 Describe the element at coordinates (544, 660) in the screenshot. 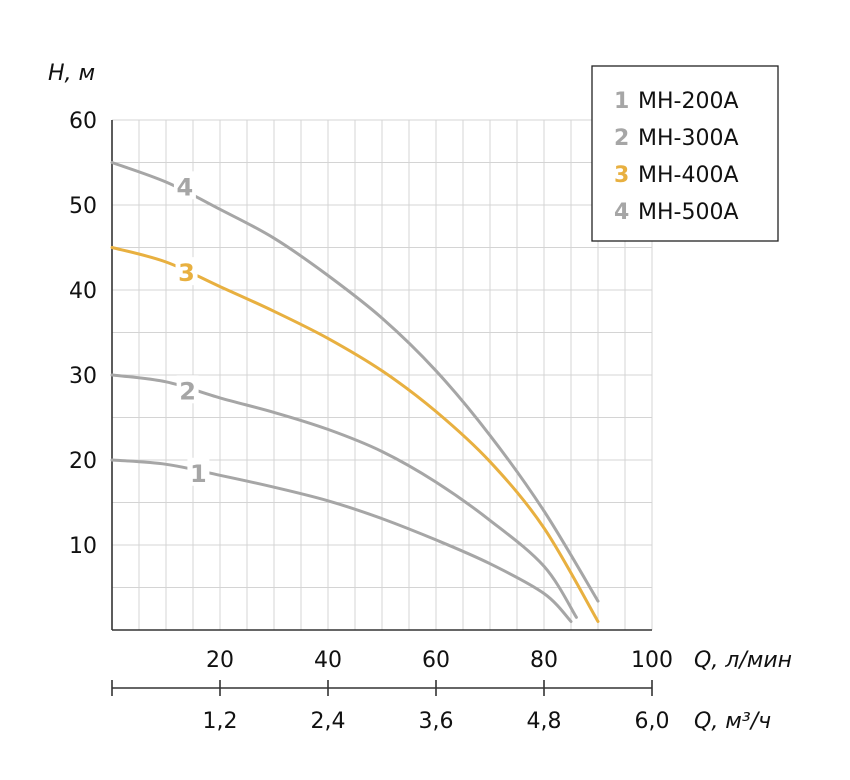

I see `x-tick-label: 80` at that location.